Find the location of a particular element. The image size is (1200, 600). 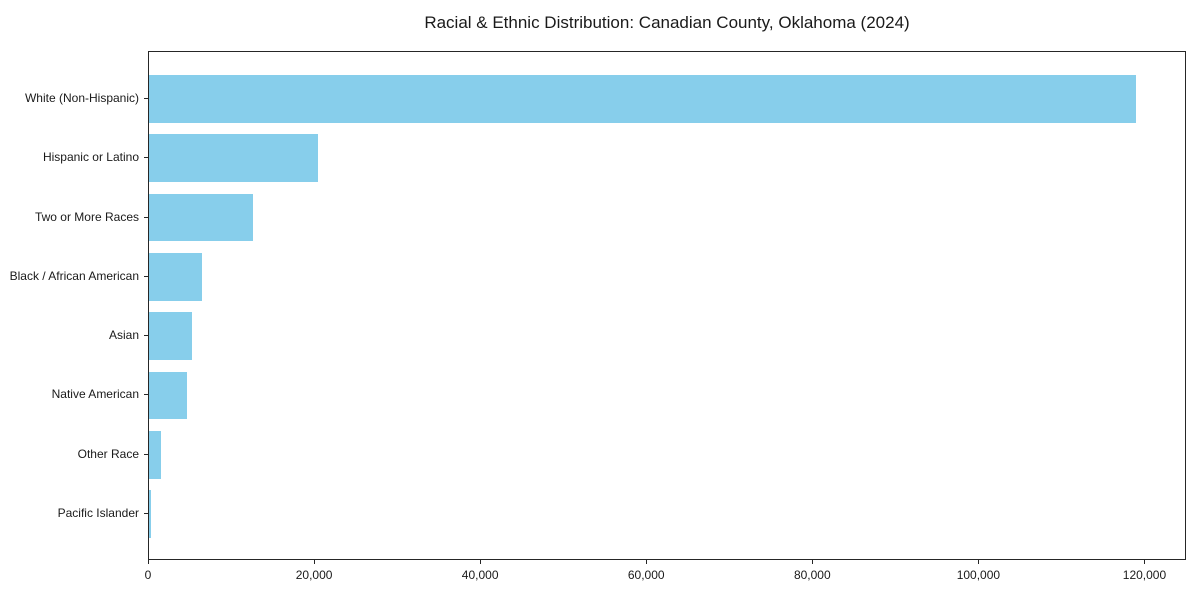

x-tick-label: 80,000 is located at coordinates (812, 575).